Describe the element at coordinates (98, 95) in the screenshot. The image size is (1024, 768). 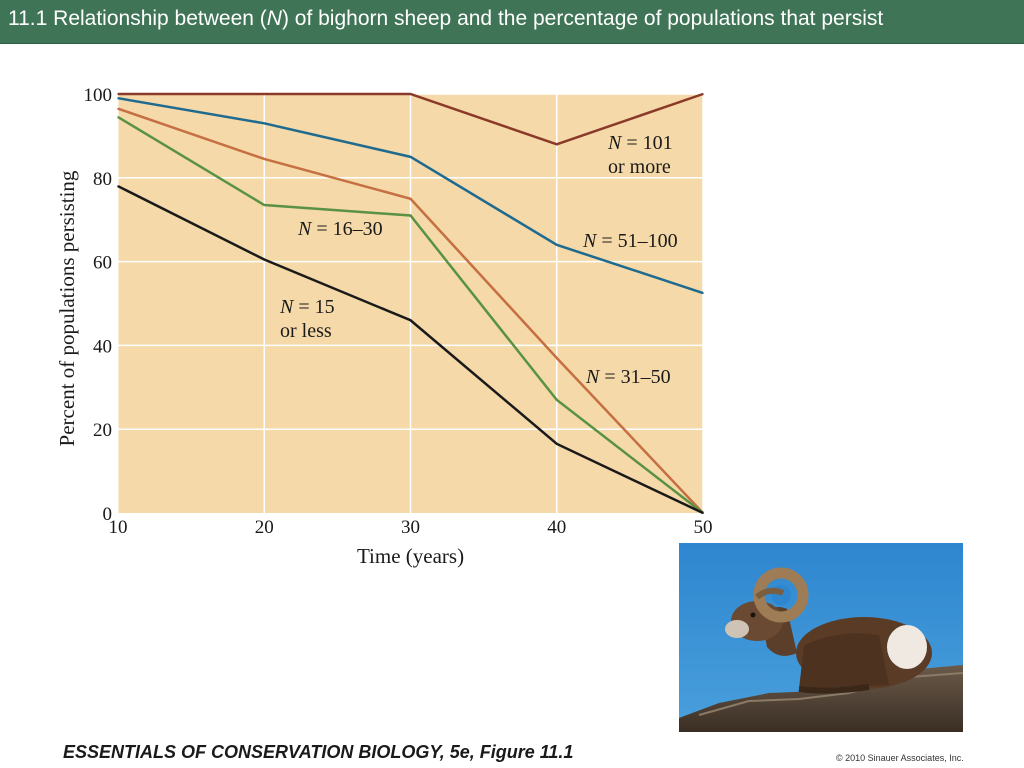
I see `y-tick-label-5: 100` at that location.